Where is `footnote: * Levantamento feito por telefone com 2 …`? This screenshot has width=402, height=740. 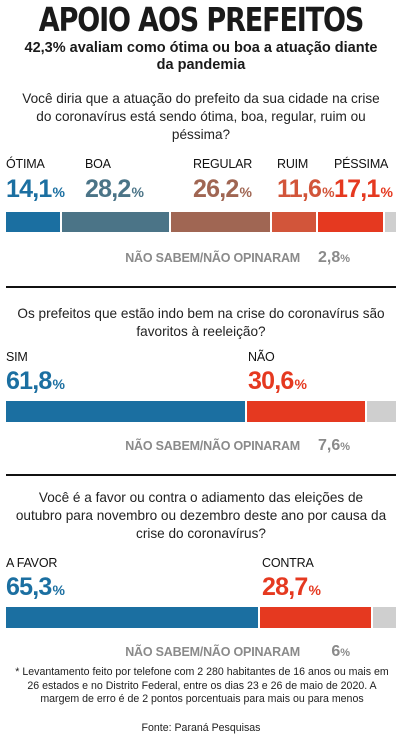
footnote: * Levantamento feito por telefone com 2 … is located at coordinates (202, 685).